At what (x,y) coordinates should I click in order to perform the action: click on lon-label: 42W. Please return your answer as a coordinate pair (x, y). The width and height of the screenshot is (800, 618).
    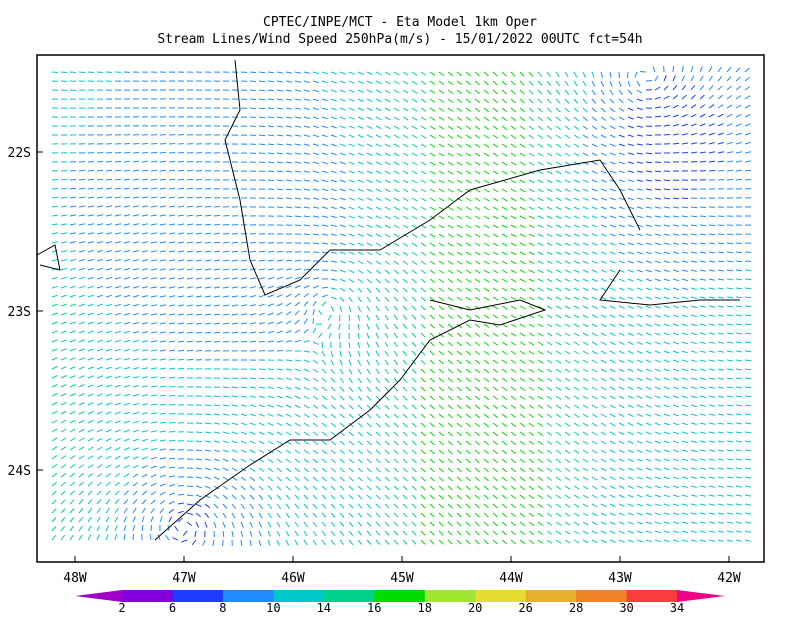
    Looking at the image, I should click on (729, 578).